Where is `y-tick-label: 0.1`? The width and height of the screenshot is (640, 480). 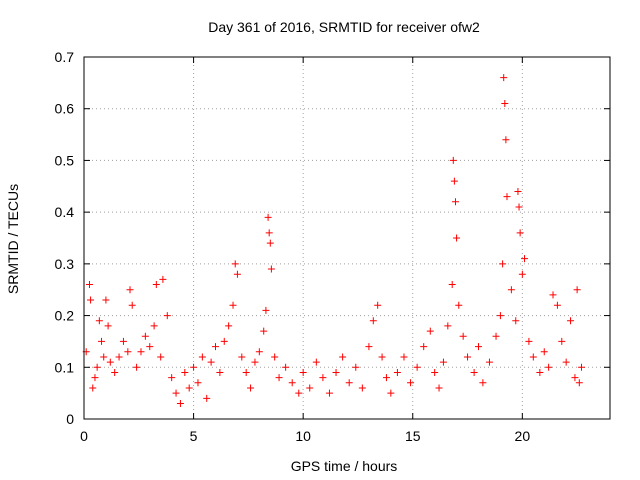
y-tick-label: 0.1 is located at coordinates (65, 367).